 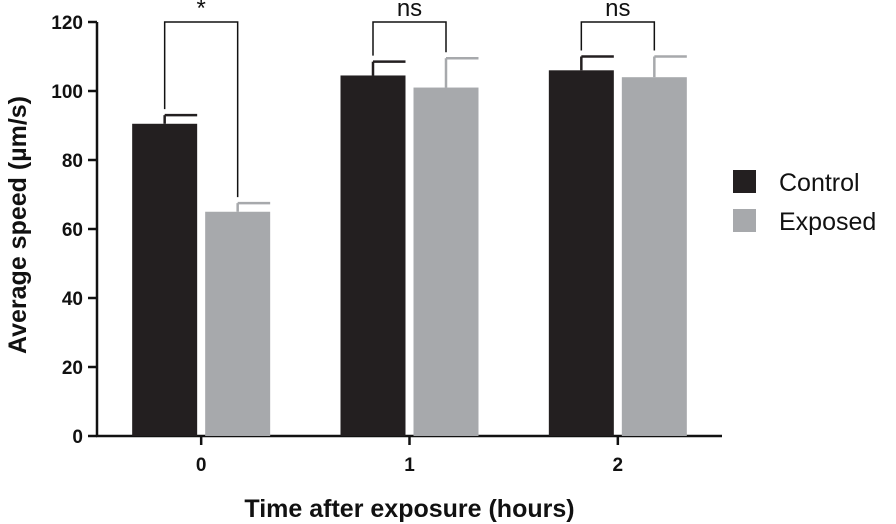 I want to click on legend-label-exposed: Exposed, so click(x=827, y=222).